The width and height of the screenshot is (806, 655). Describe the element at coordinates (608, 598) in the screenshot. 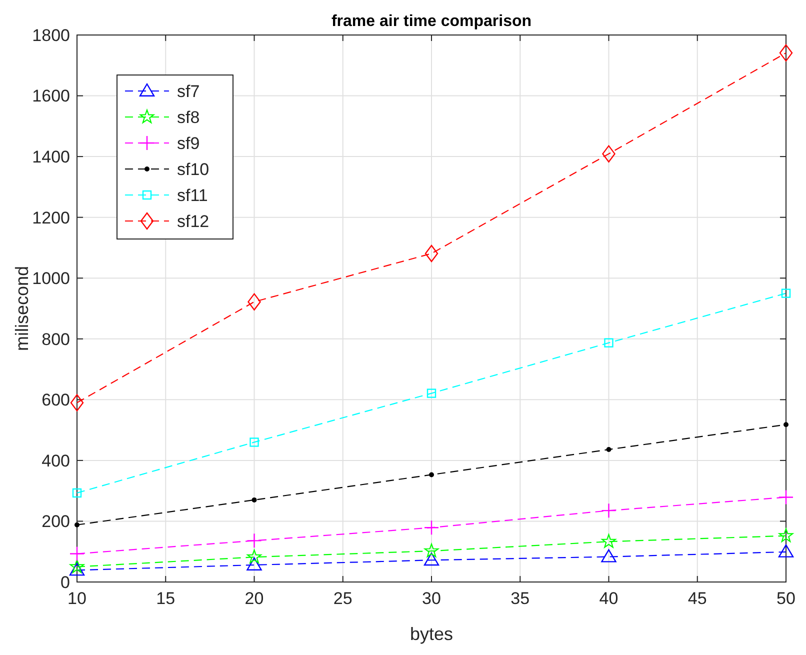

I see `x-tick-label: 40` at that location.